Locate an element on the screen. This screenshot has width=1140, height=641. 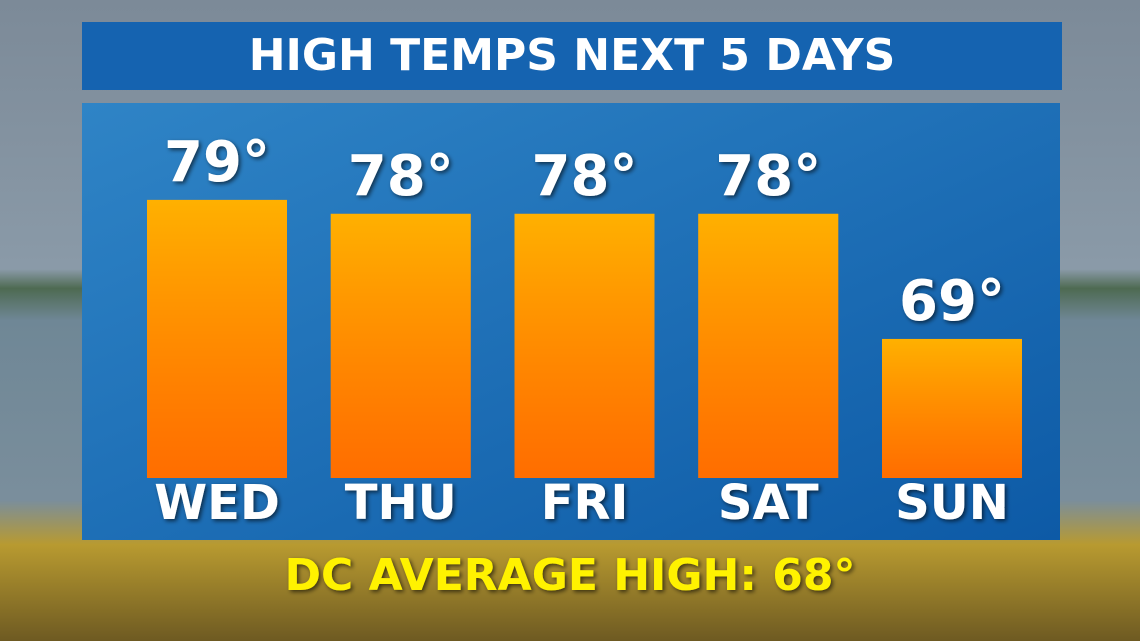
annotation: DC AVERAGE HIGH: 68° is located at coordinates (569, 575).